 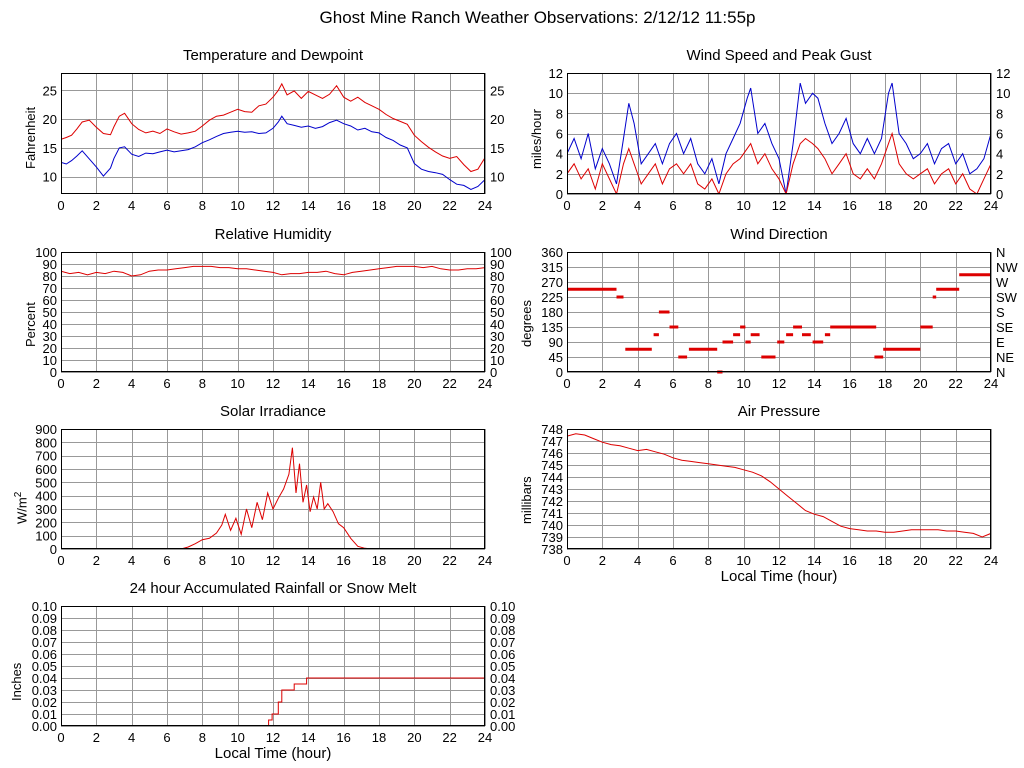 What do you see at coordinates (502, 666) in the screenshot?
I see `y-right-tick-label: 0.05` at bounding box center [502, 666].